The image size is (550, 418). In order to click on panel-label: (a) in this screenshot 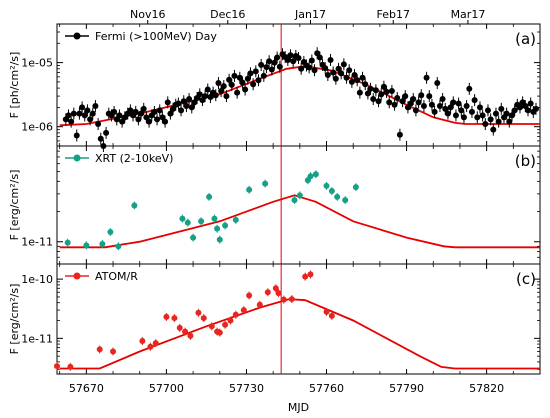, I will do `click(525, 39)`.